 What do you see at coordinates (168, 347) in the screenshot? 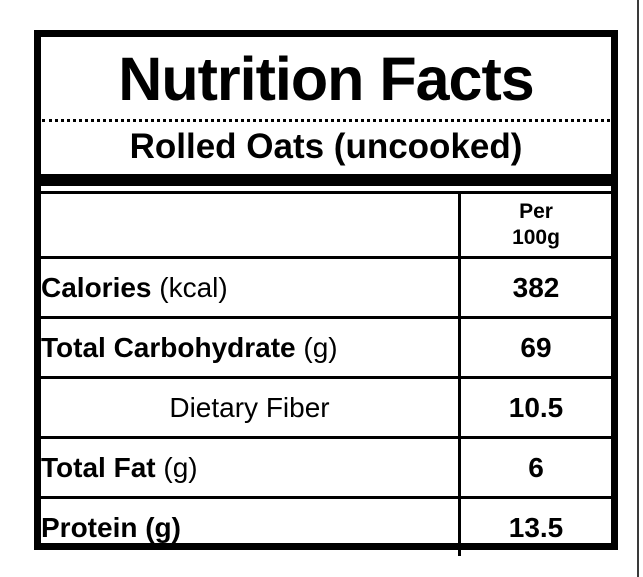
I see `nutrient-name: Total Carbohydrate` at bounding box center [168, 347].